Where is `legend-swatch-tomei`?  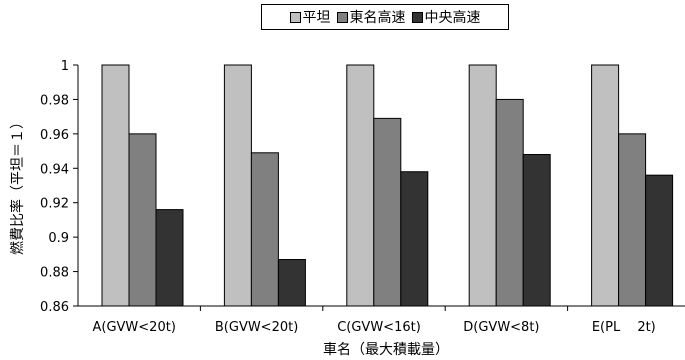
legend-swatch-tomei is located at coordinates (342, 17).